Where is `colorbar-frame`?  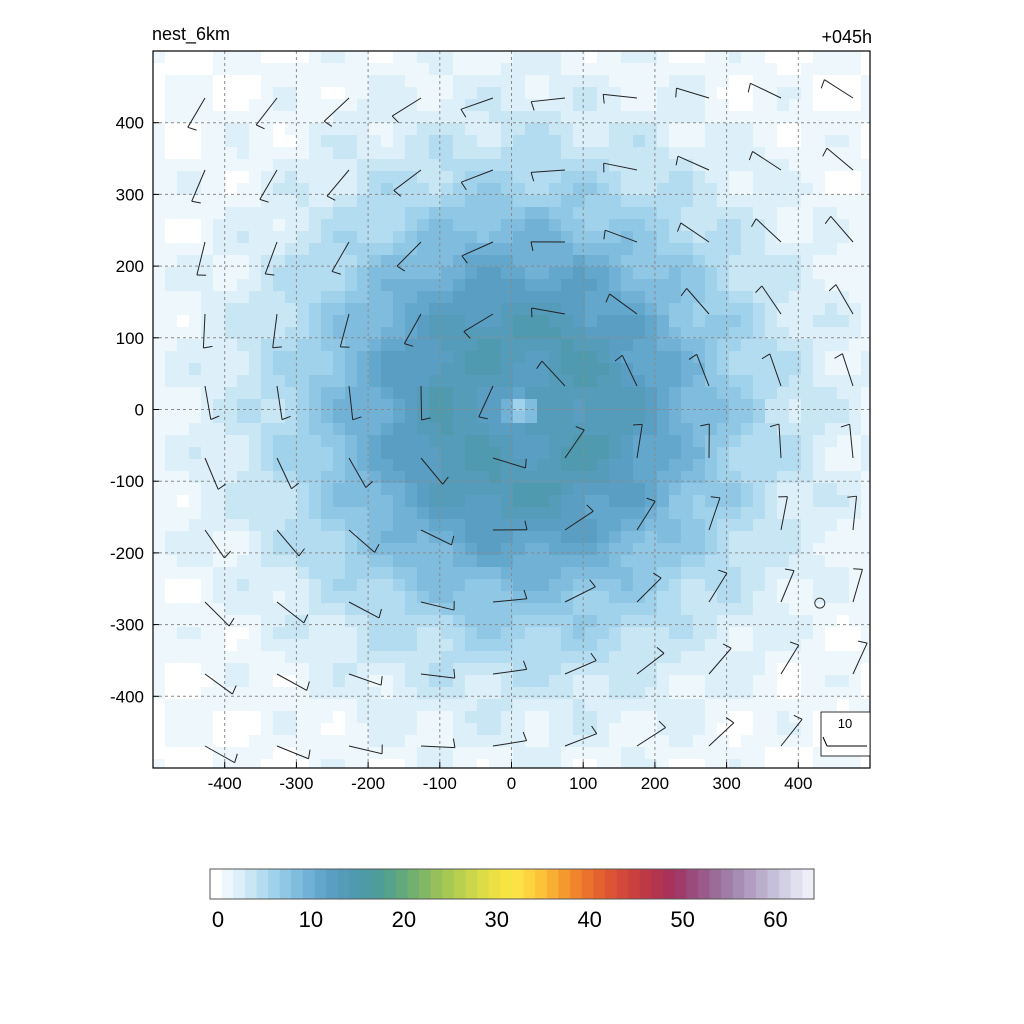 colorbar-frame is located at coordinates (512, 884).